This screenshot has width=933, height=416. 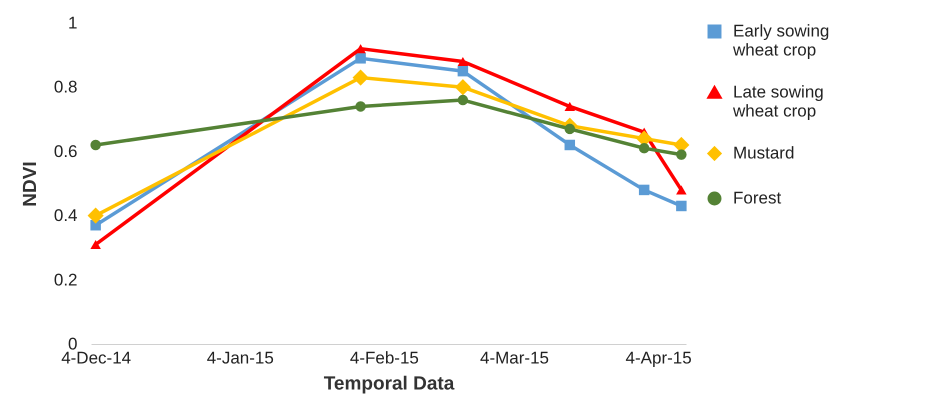 I want to click on legend-label: Early sowing wheat crop, so click(x=781, y=41).